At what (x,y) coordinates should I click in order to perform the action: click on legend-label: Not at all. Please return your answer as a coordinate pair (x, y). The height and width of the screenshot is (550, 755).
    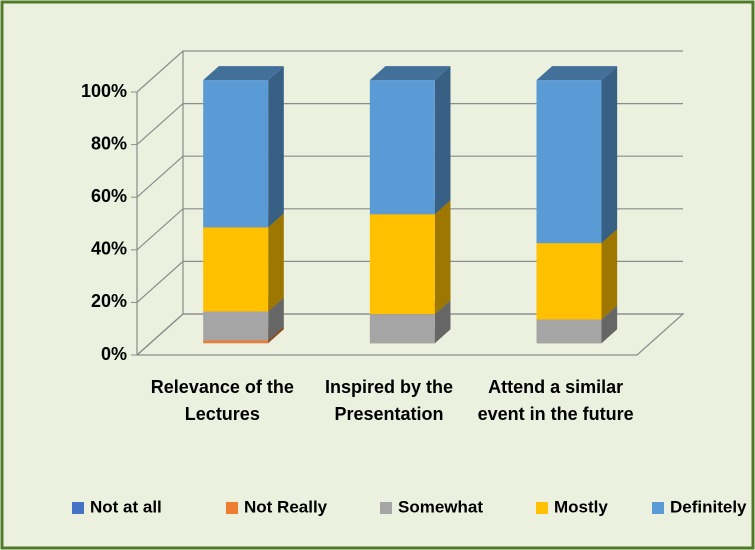
    Looking at the image, I should click on (126, 506).